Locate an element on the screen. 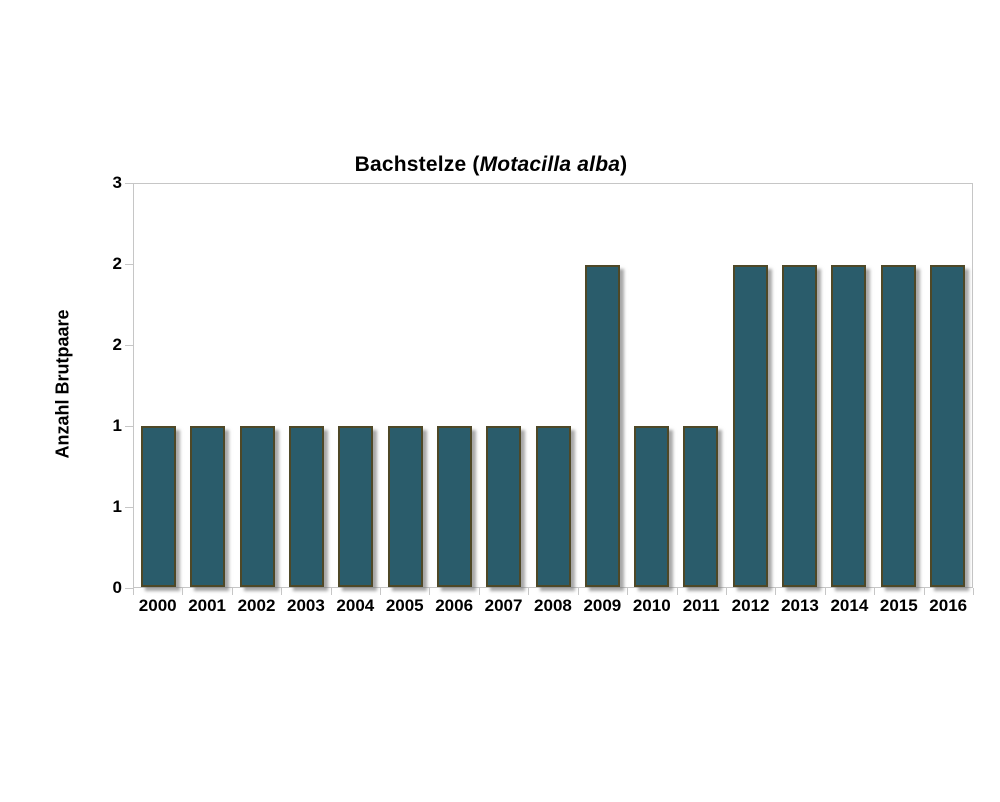 Image resolution: width=1000 pixels, height=802 pixels. bar-slot-2013 is located at coordinates (799, 385).